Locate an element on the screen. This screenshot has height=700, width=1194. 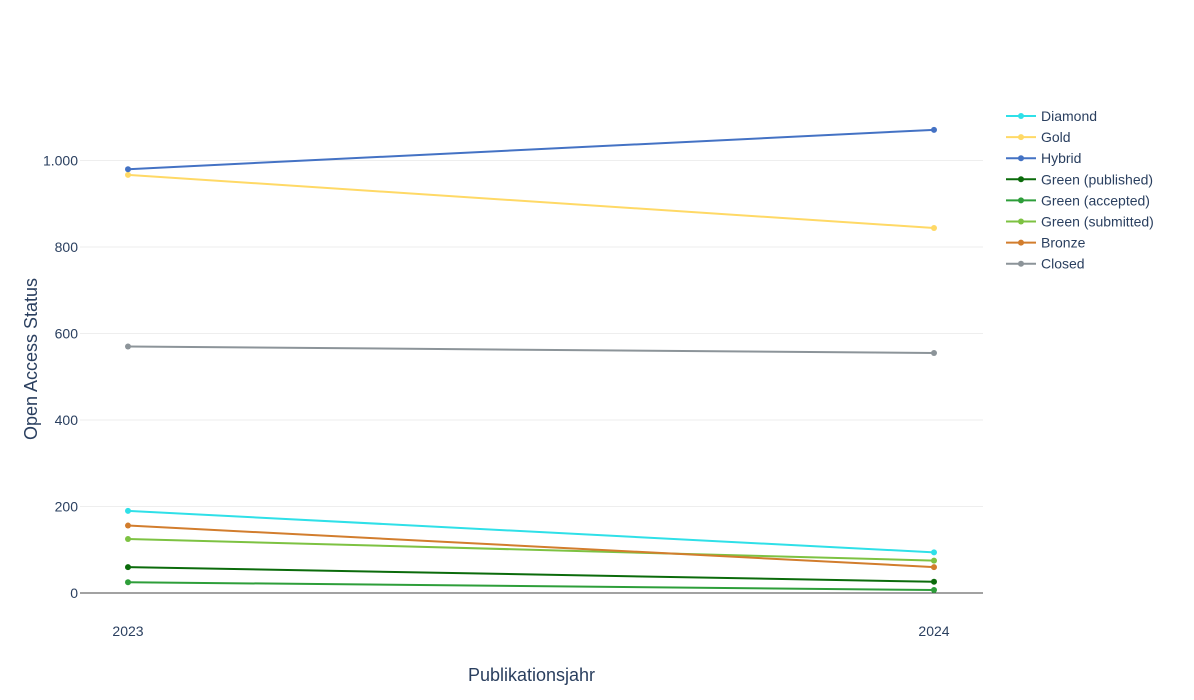
legend-item: Green (published) is located at coordinates (1079, 179).